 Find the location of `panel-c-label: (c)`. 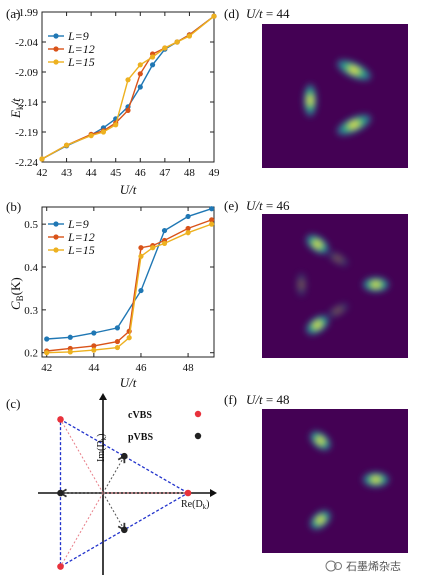

panel-c-label: (c) is located at coordinates (13, 403).